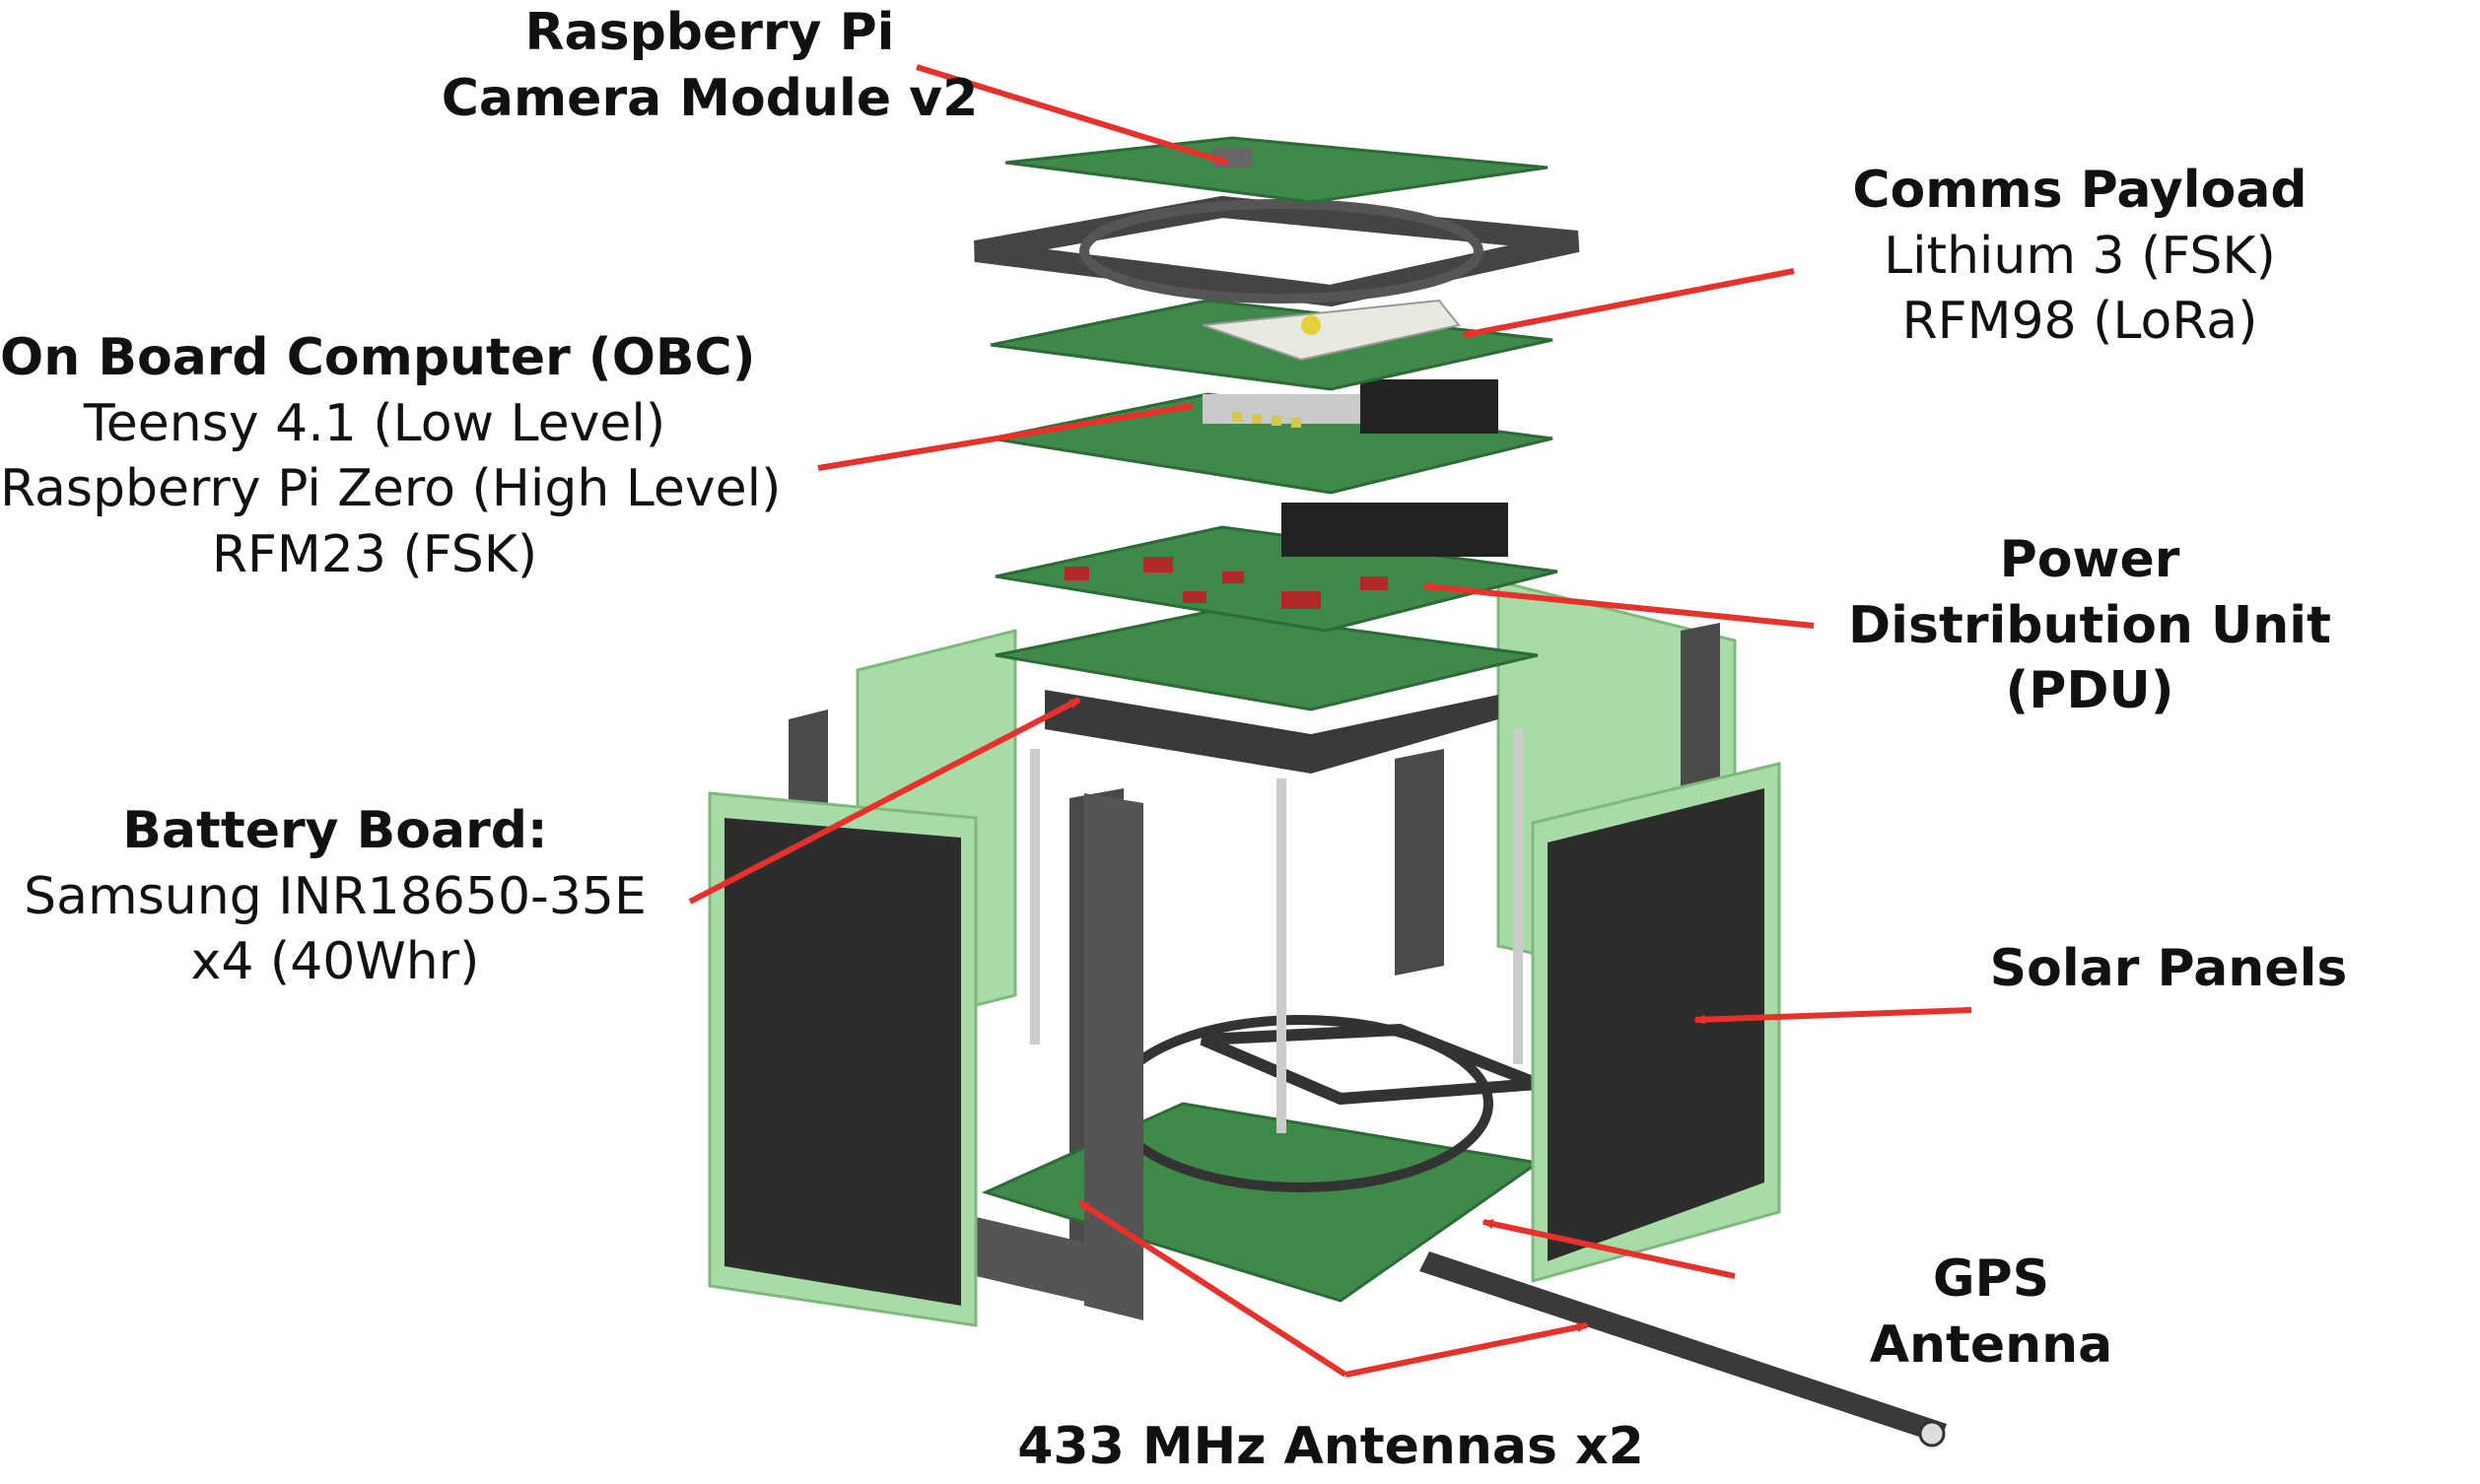 The width and height of the screenshot is (2480, 1484). I want to click on label-gps-line-1: GPS, so click(1991, 1279).